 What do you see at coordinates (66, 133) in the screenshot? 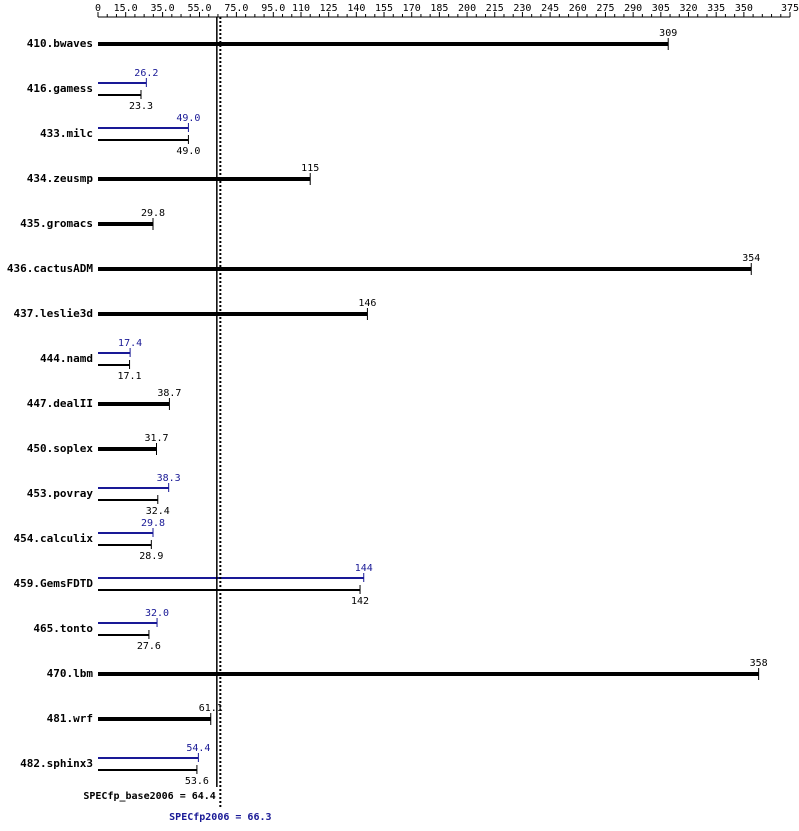
I see `category-label: 433.milc` at bounding box center [66, 133].